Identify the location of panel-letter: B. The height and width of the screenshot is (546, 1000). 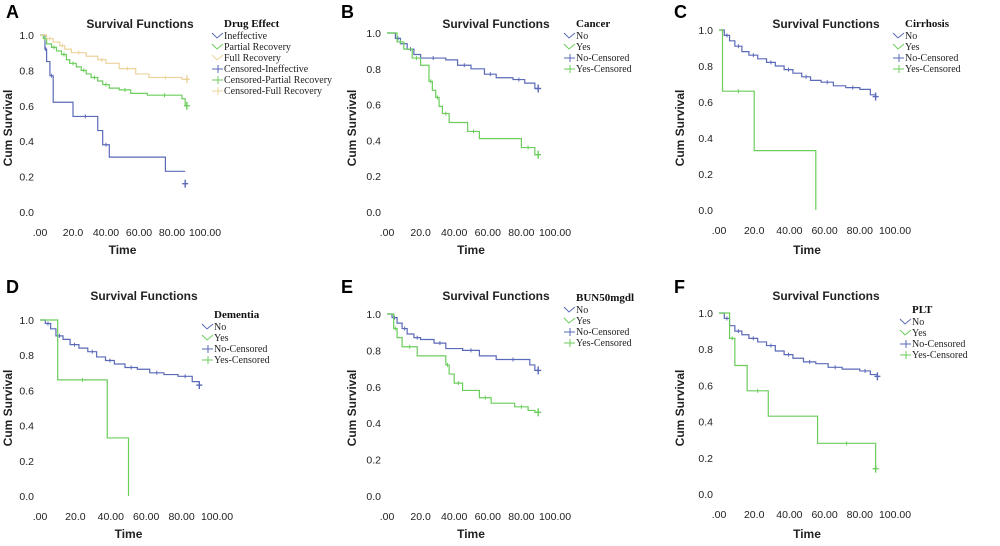
(347, 12).